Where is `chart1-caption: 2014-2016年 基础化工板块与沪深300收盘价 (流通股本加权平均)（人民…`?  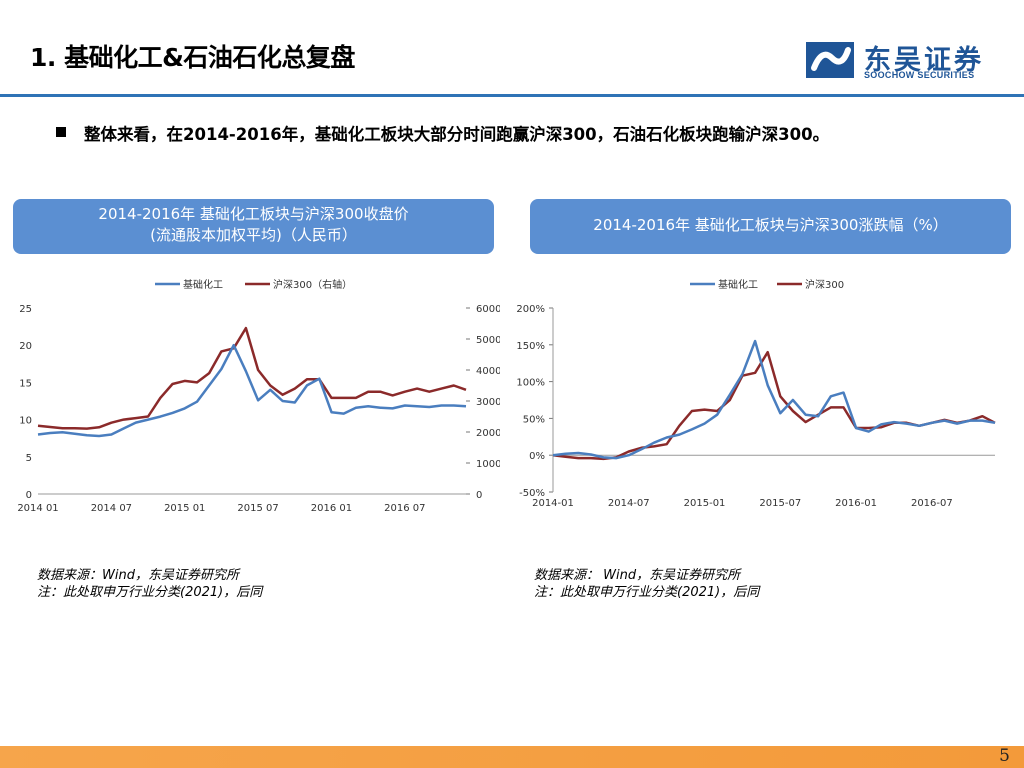
chart1-caption: 2014-2016年 基础化工板块与沪深300收盘价 (流通股本加权平均)（人民… is located at coordinates (253, 226).